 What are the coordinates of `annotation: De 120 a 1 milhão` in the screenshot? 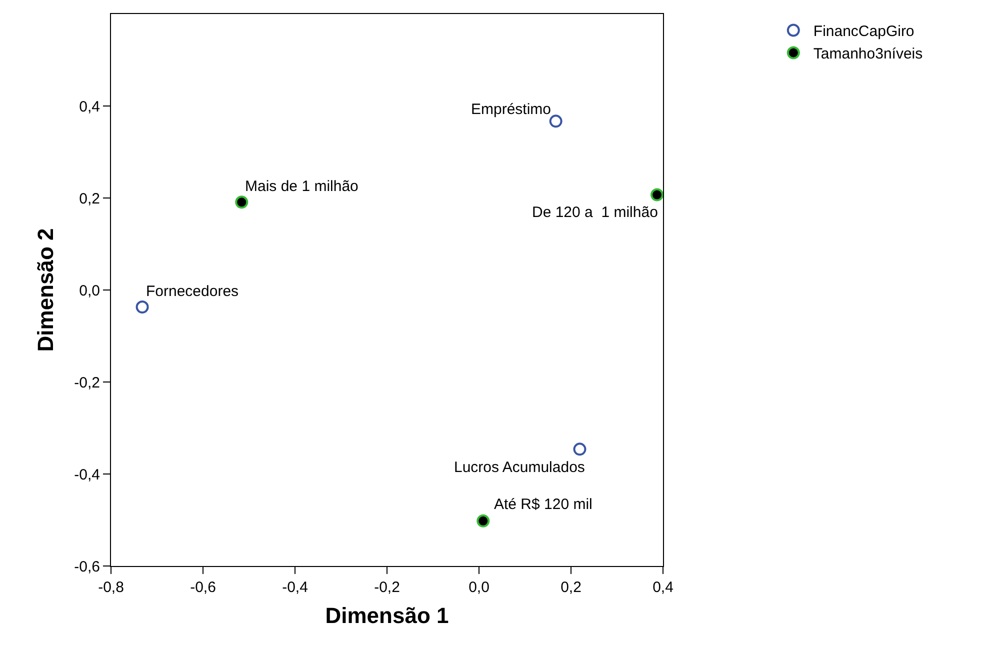 It's located at (595, 212).